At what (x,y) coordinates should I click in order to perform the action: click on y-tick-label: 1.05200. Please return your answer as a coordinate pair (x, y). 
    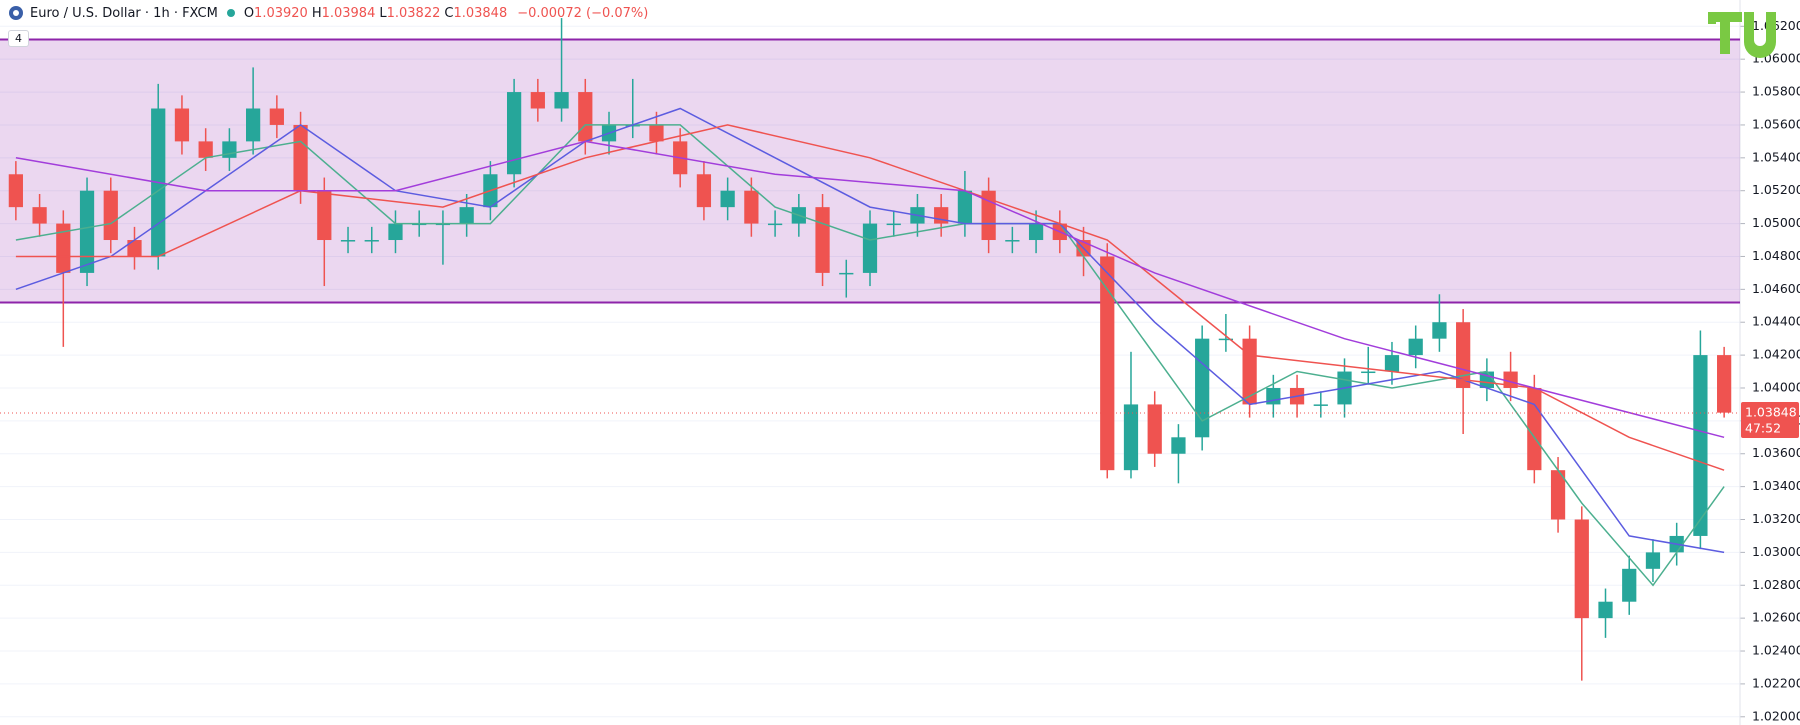
    Looking at the image, I should click on (1776, 189).